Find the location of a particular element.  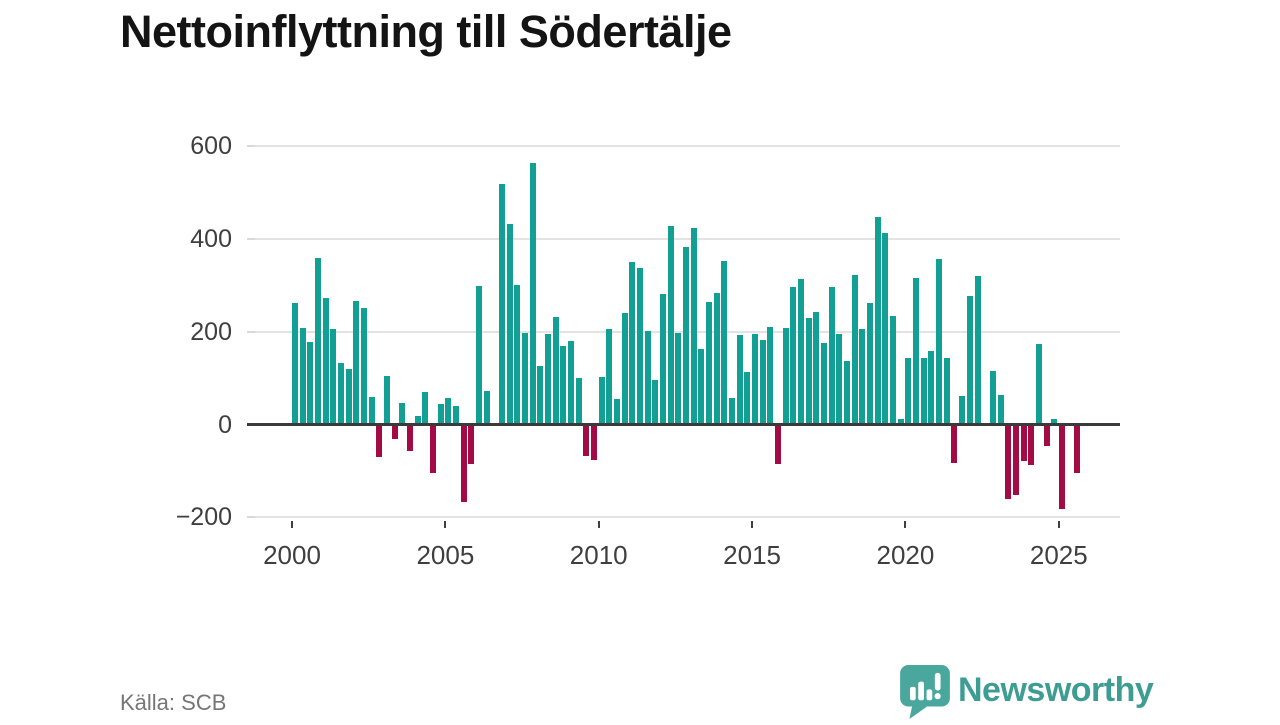

x-axis-tick-label: 2020 is located at coordinates (905, 555).